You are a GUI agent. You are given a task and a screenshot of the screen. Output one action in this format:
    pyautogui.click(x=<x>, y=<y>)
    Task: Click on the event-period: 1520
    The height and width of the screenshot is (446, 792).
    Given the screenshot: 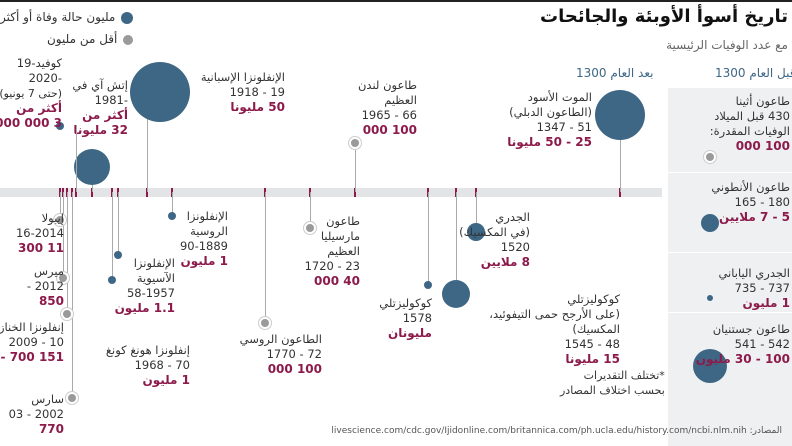 What is the action you would take?
    pyautogui.click(x=515, y=247)
    